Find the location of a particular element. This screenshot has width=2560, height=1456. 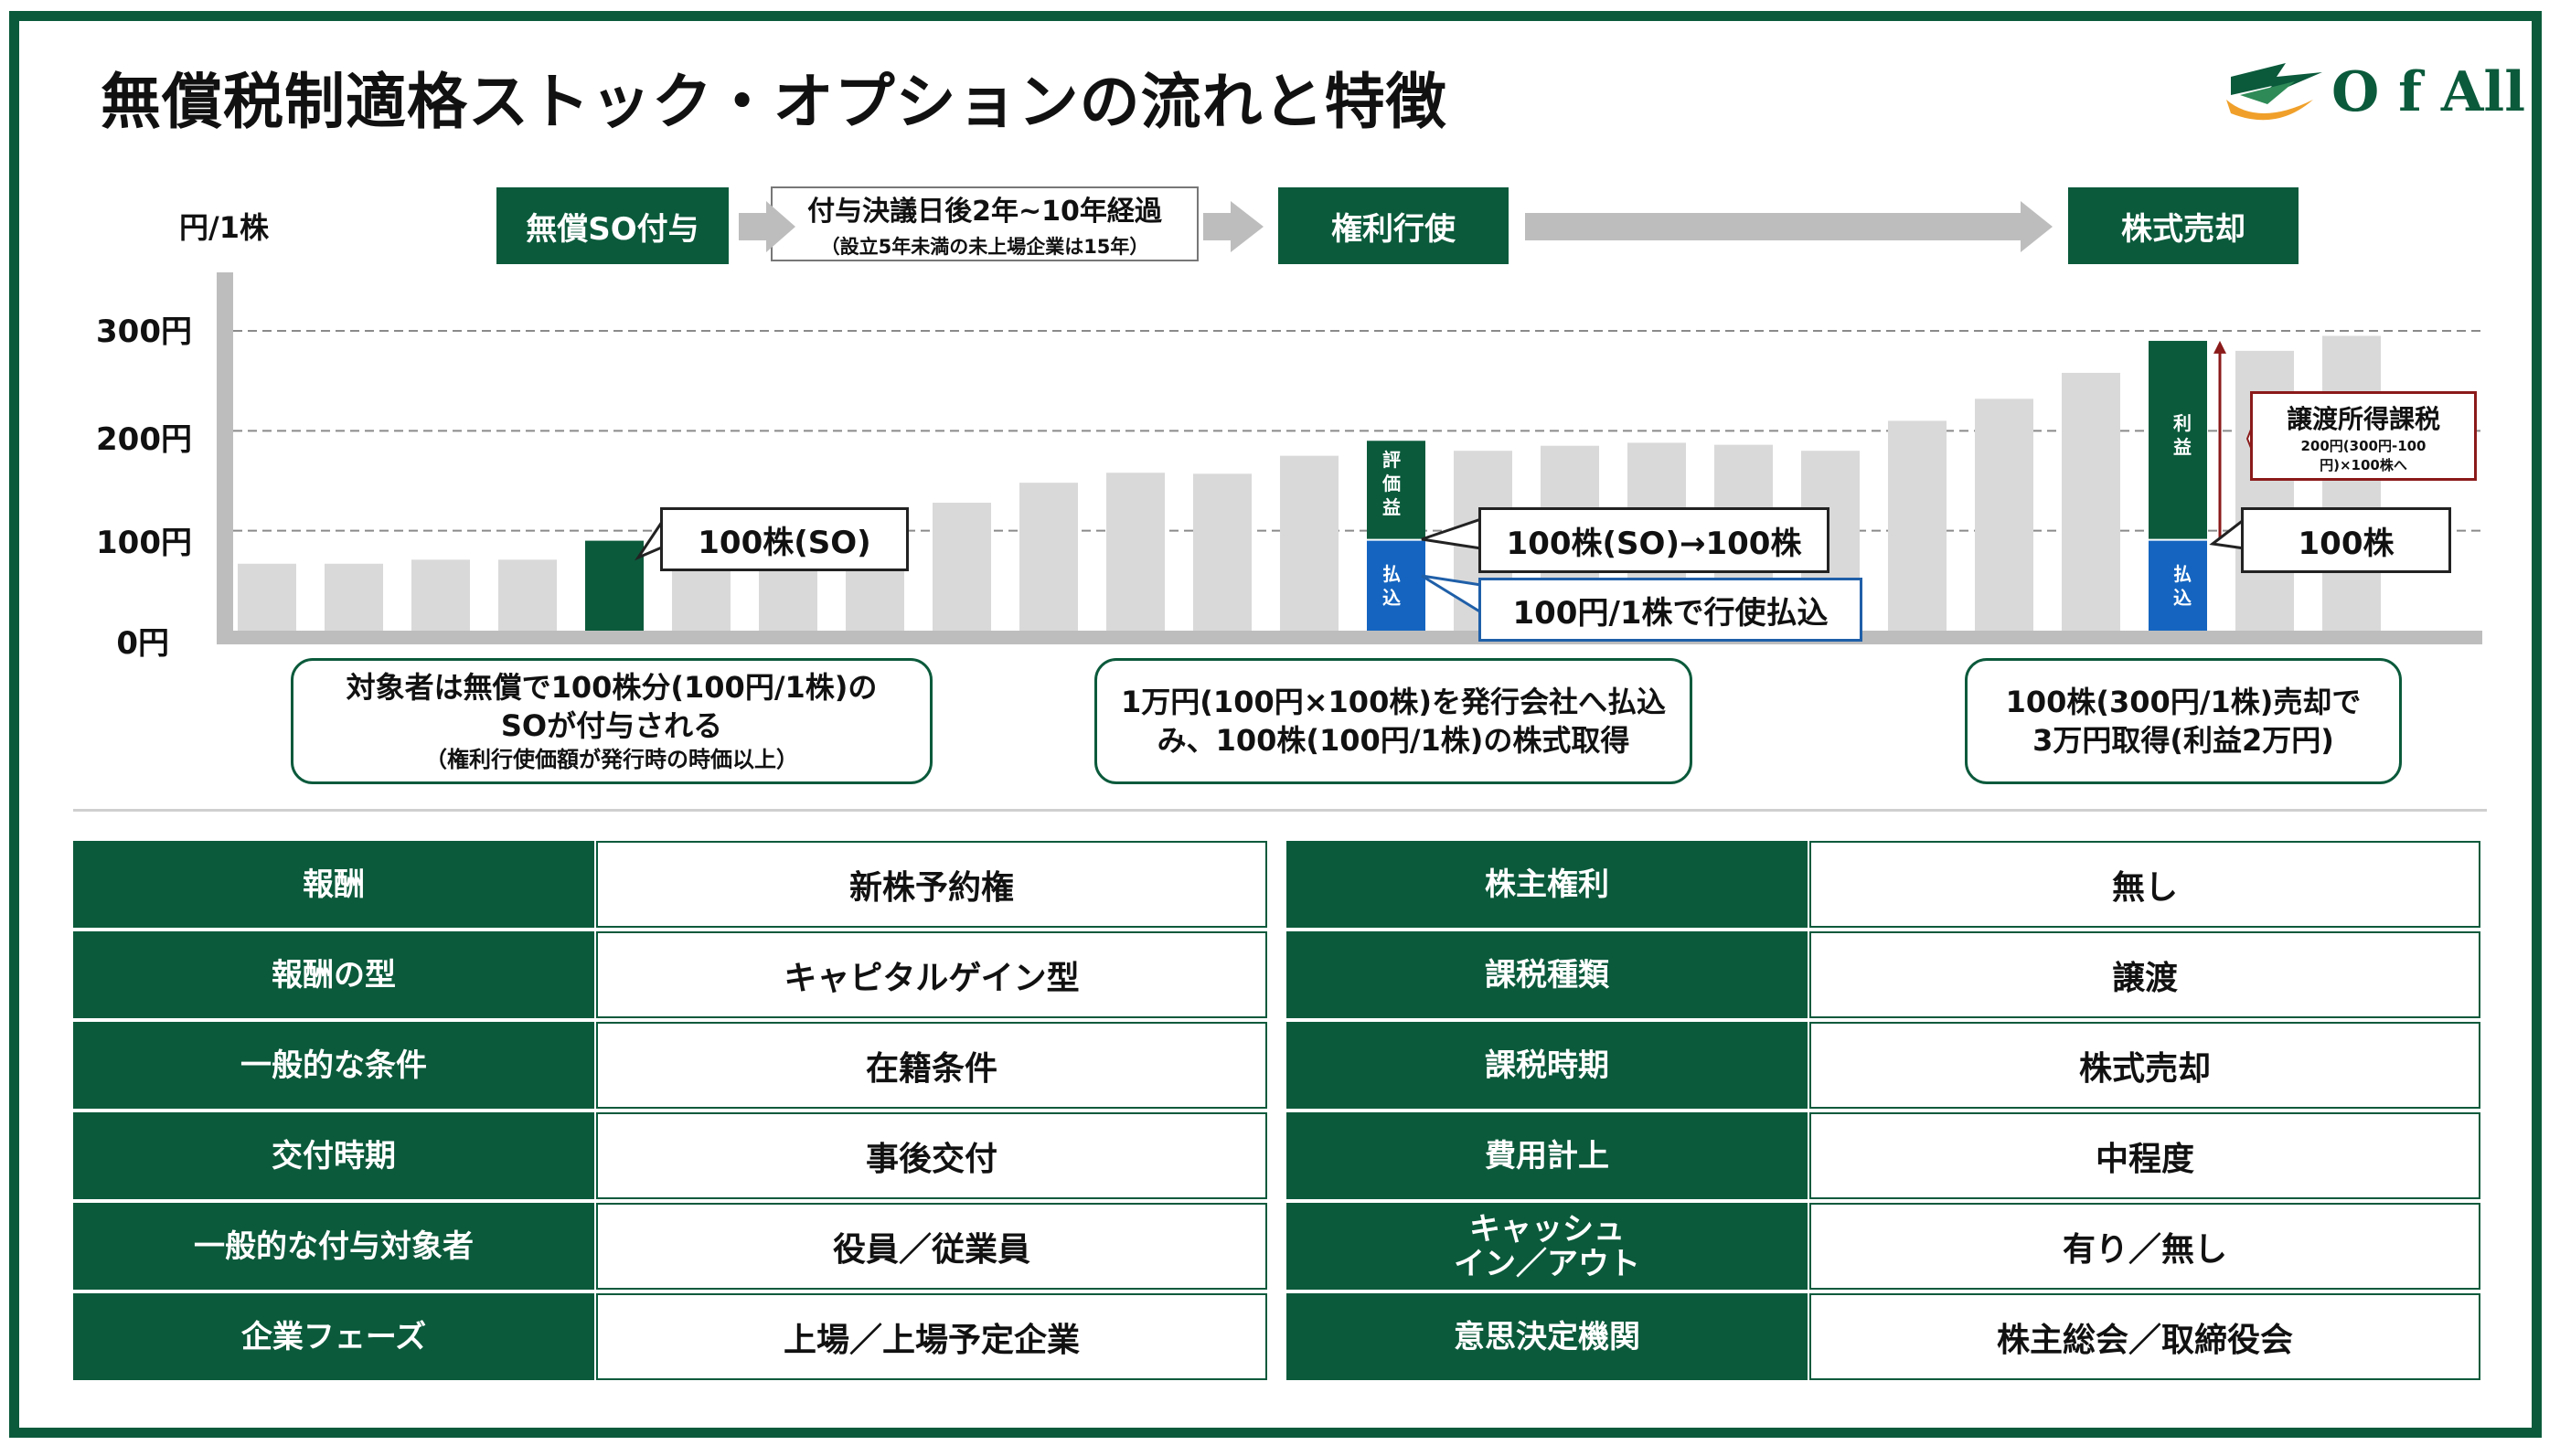

period-sub-text: （設立5年未満の未上場企業は15年） is located at coordinates (984, 247).